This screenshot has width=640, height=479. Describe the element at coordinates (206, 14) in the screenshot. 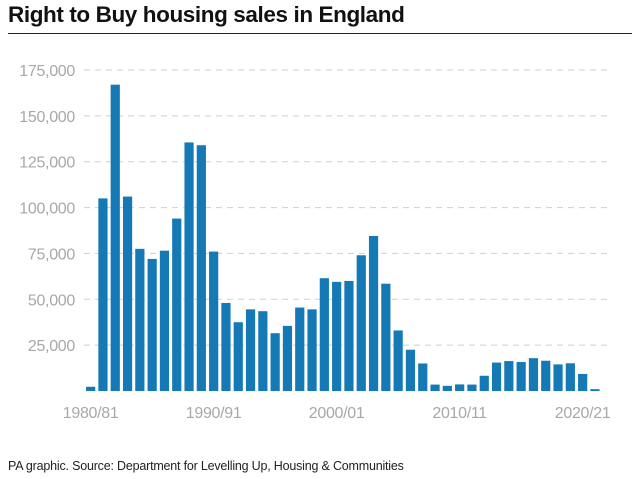

I see `chart-title: Right to Buy housing sales in England` at that location.